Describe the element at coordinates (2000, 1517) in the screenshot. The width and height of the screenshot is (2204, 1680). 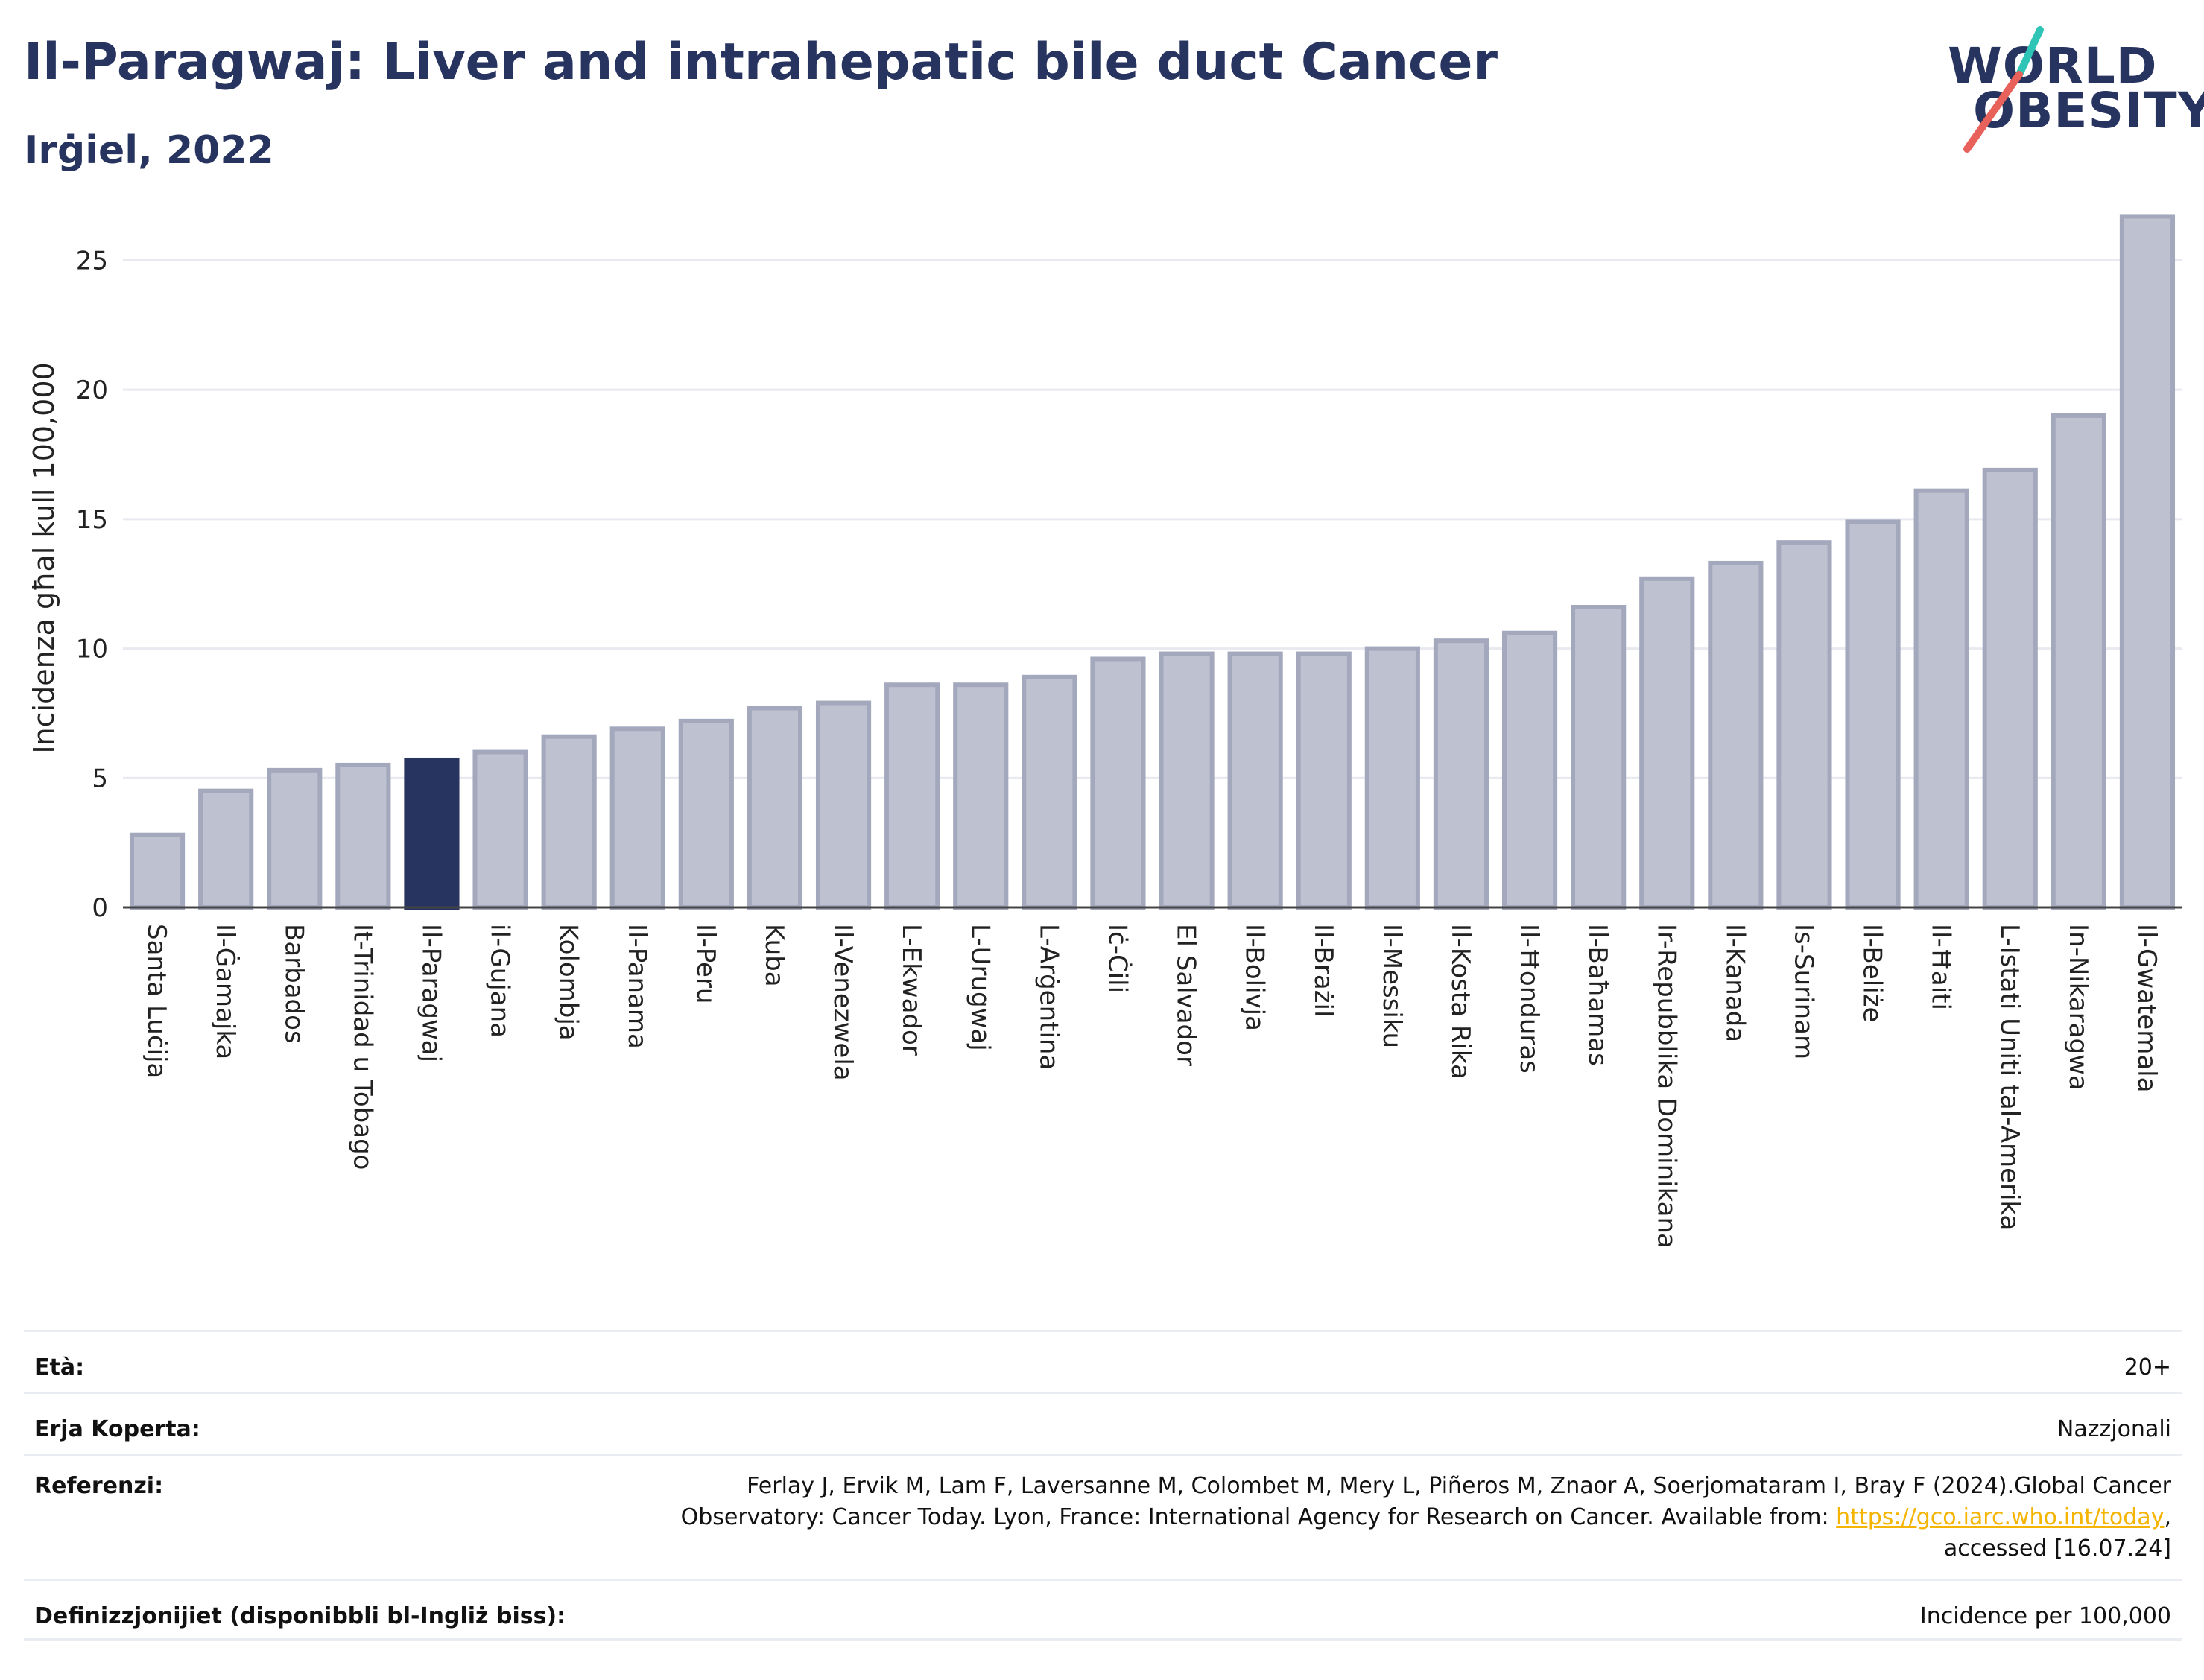
I see `reference-link: https://gco.iarc.who.int/today` at that location.